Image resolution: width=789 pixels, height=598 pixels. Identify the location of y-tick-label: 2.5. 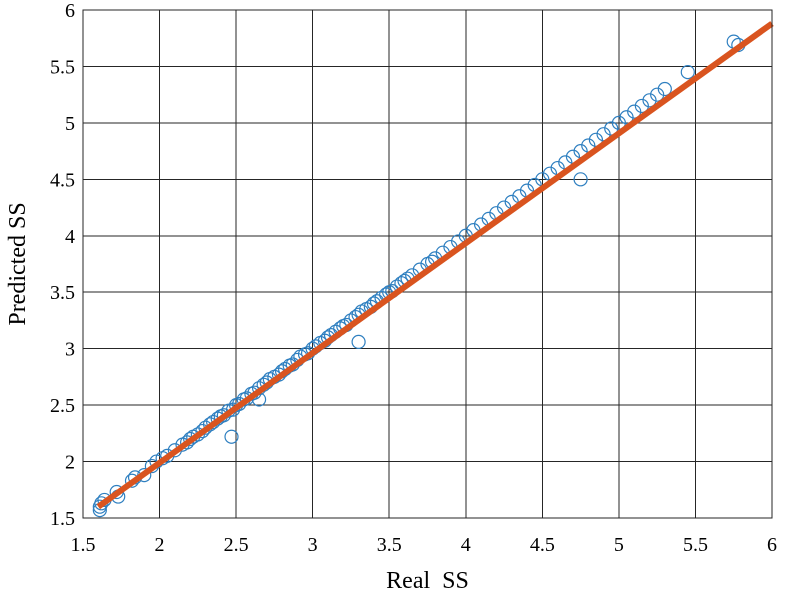
(62, 406).